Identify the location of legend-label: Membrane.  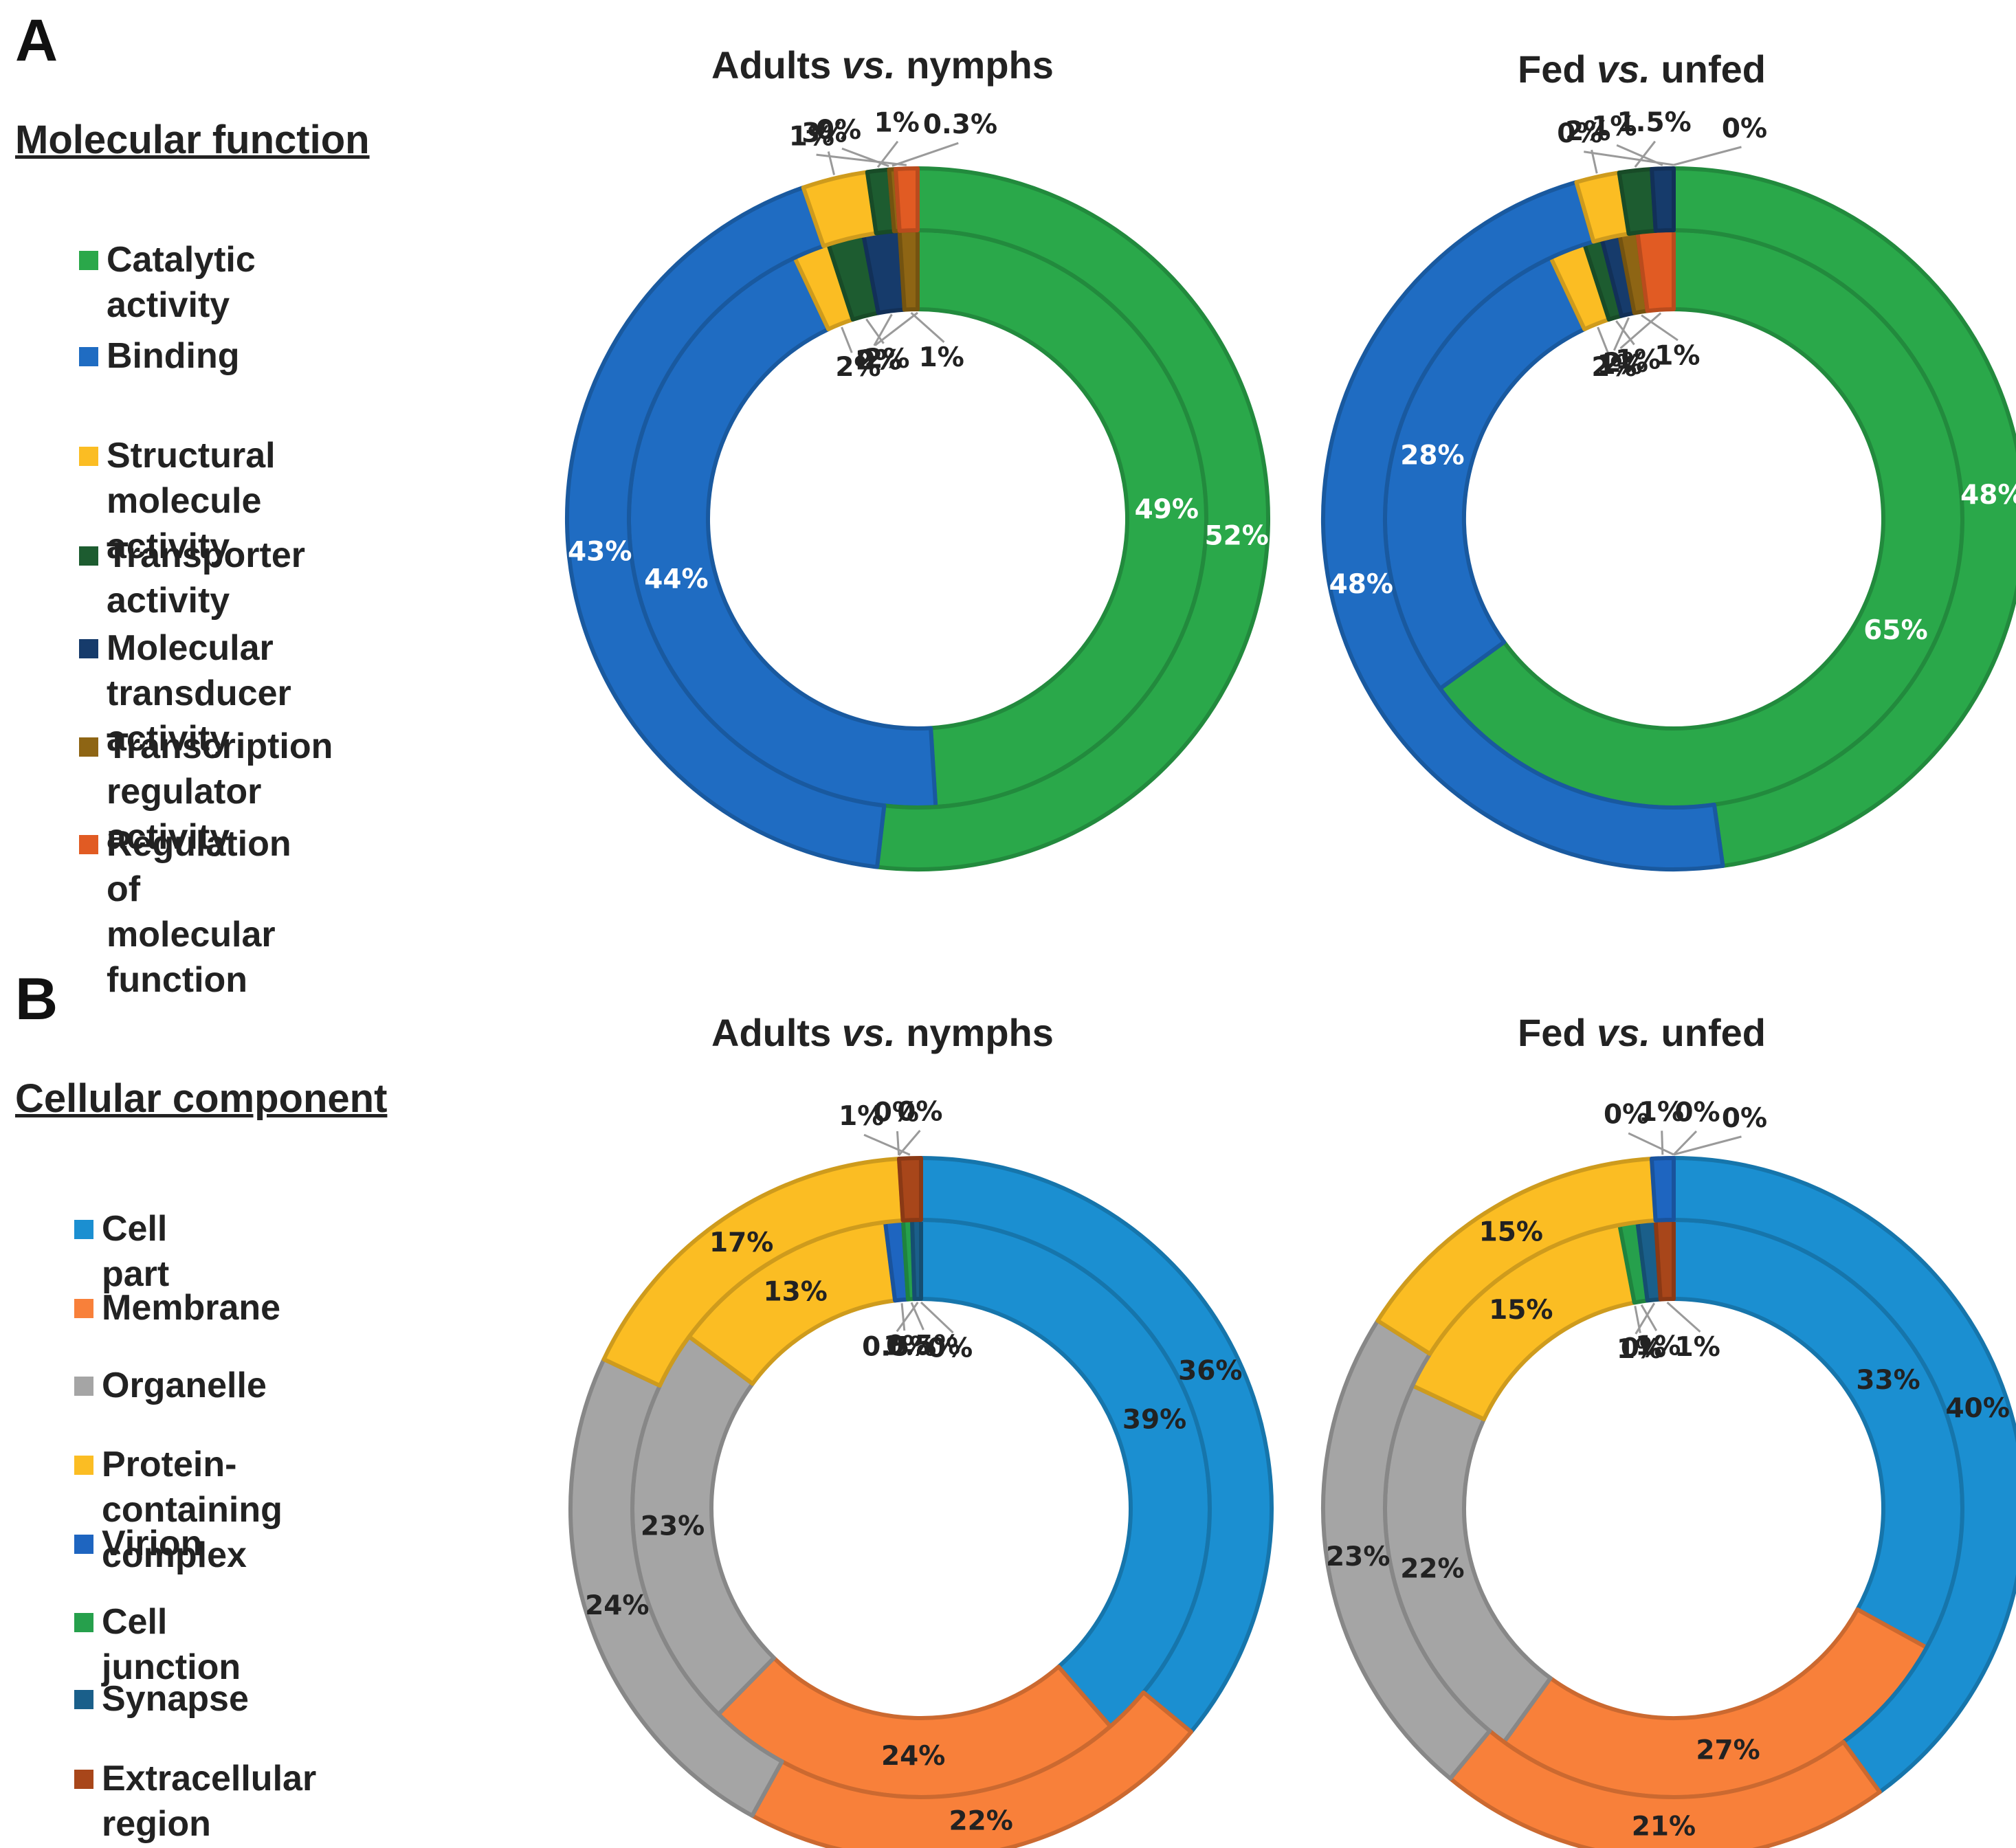
(191, 1308).